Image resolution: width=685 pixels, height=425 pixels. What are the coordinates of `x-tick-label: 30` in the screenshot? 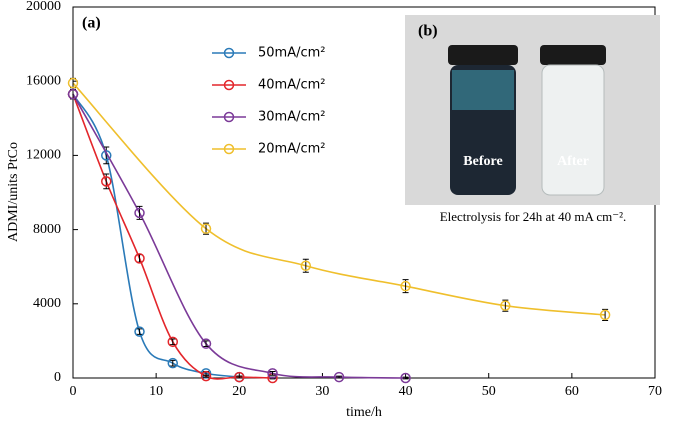 It's located at (322, 391).